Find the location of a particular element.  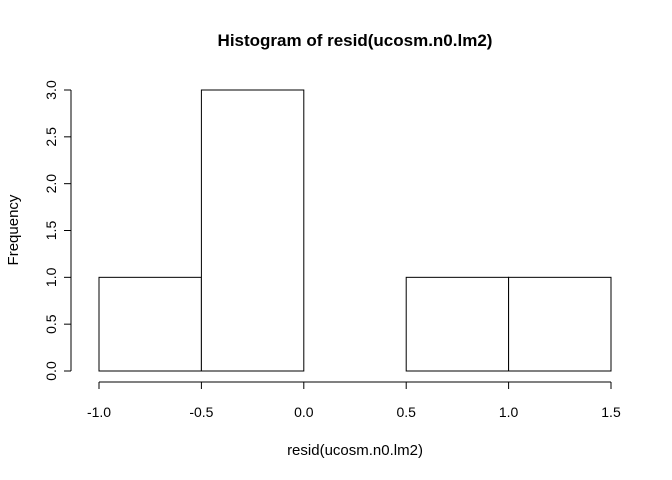

y-axis: 0.0 0.5 1.0 1.5 2.0 2.5 3.0 is located at coordinates (57, 230).